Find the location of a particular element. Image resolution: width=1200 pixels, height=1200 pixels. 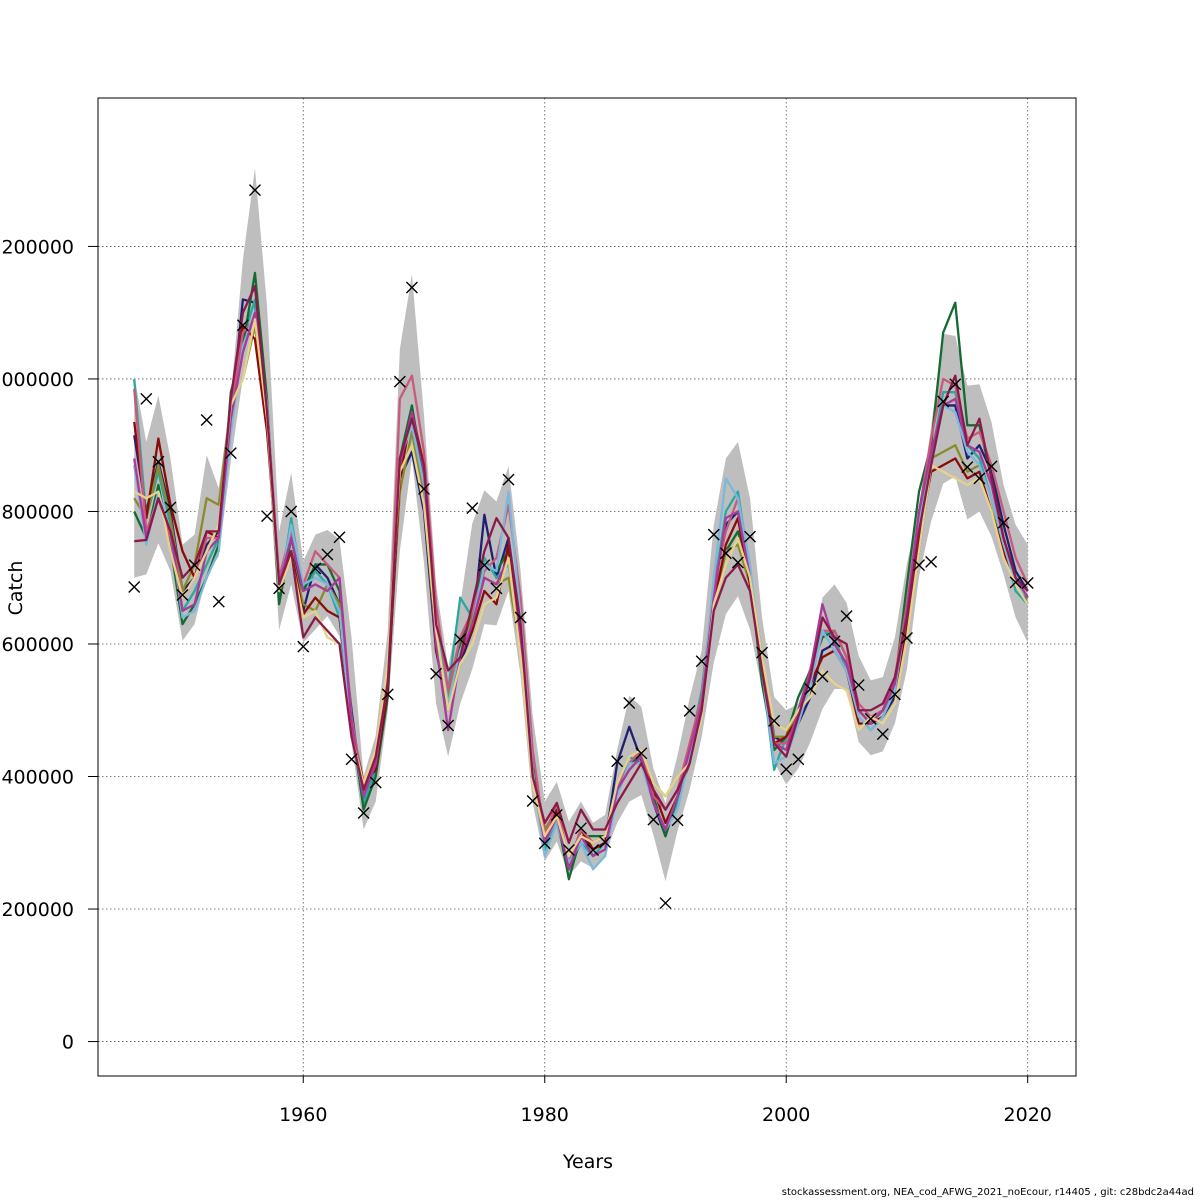

y-axis-label: Catch is located at coordinates (16, 588).